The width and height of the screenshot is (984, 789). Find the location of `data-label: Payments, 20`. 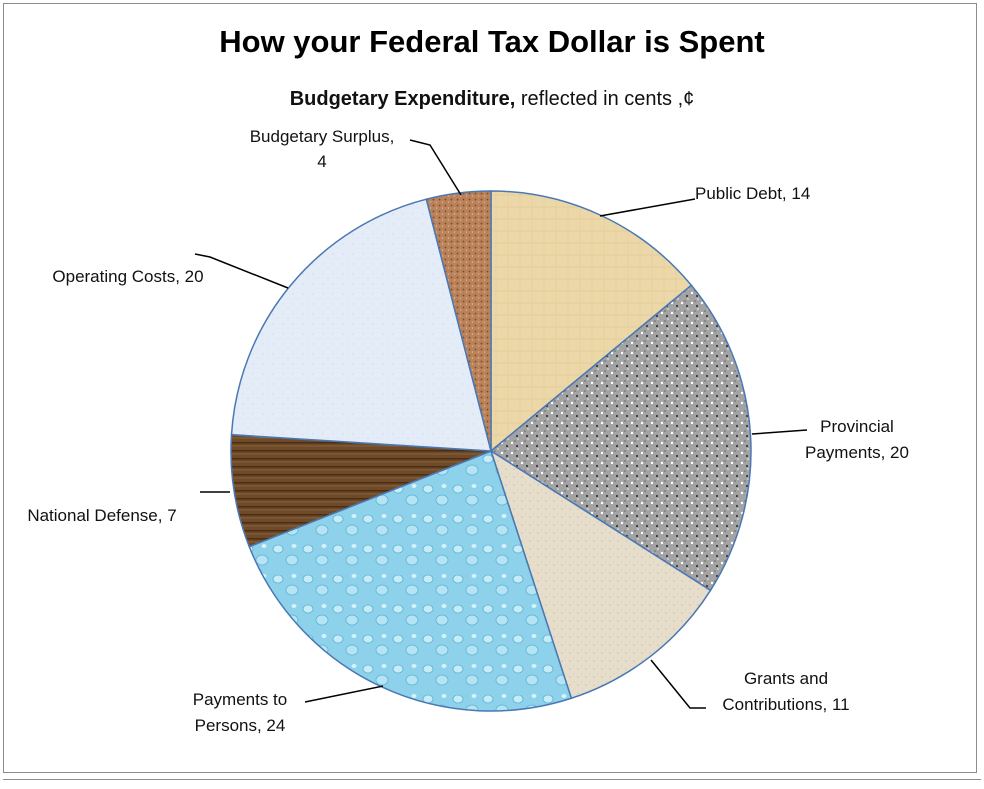

data-label: Payments, 20 is located at coordinates (857, 452).